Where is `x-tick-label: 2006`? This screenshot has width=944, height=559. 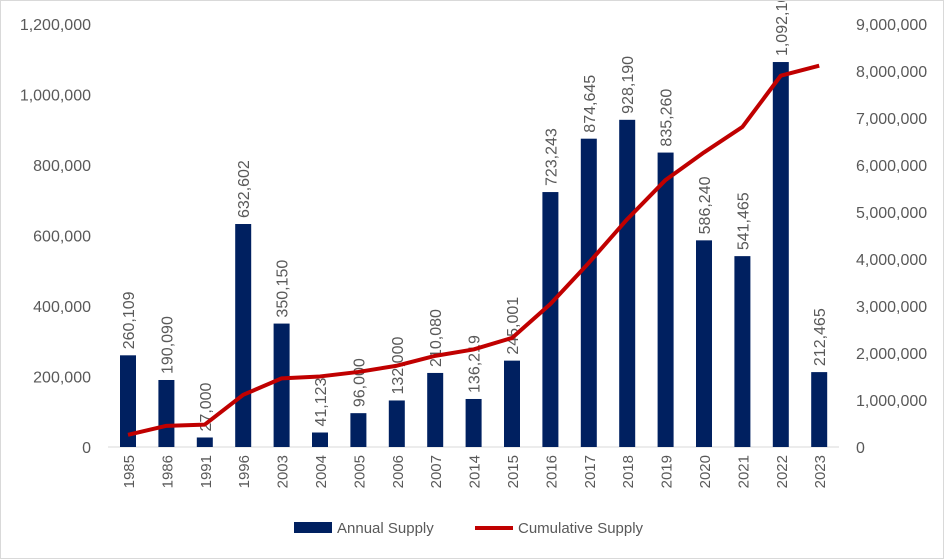
x-tick-label: 2006 is located at coordinates (398, 471).